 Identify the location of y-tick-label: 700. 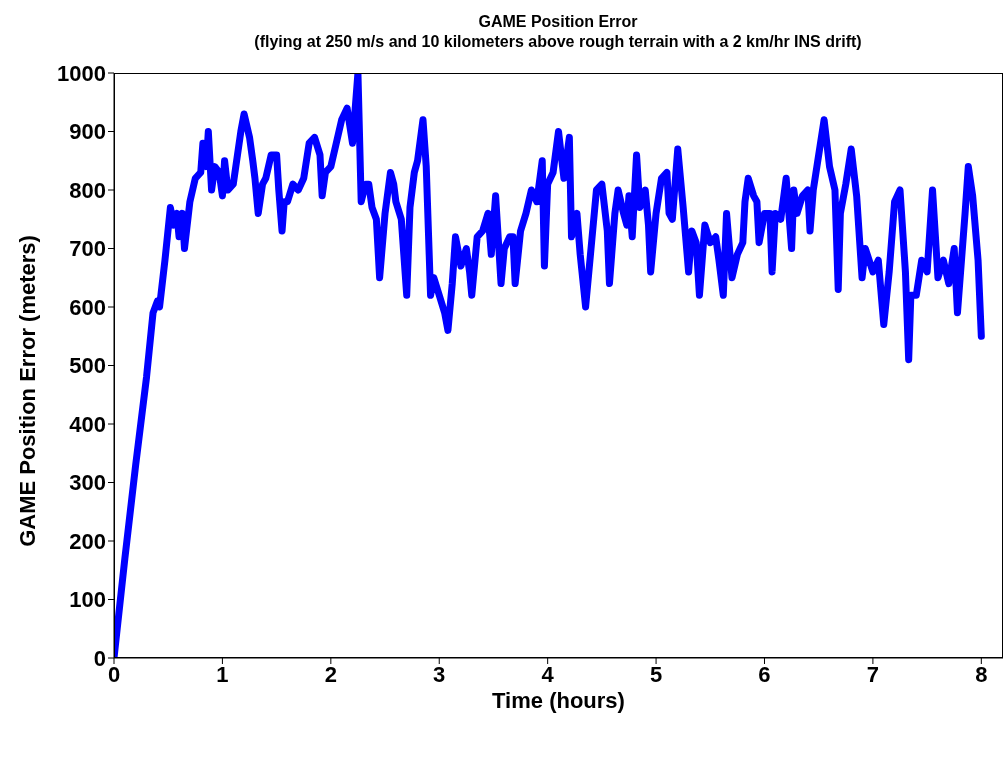
(87, 249).